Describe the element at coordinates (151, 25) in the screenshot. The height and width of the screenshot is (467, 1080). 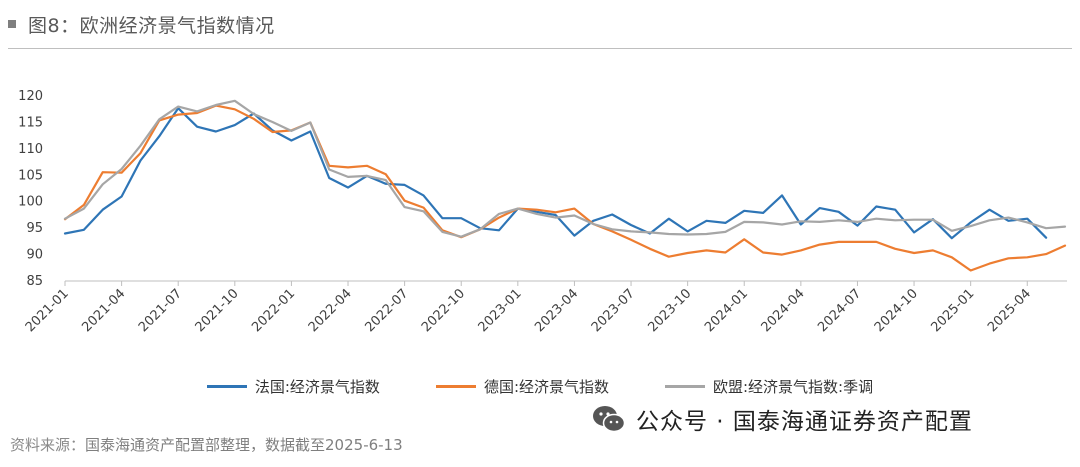
I see `page-title: 图8：欧洲经济景气指数情况` at that location.